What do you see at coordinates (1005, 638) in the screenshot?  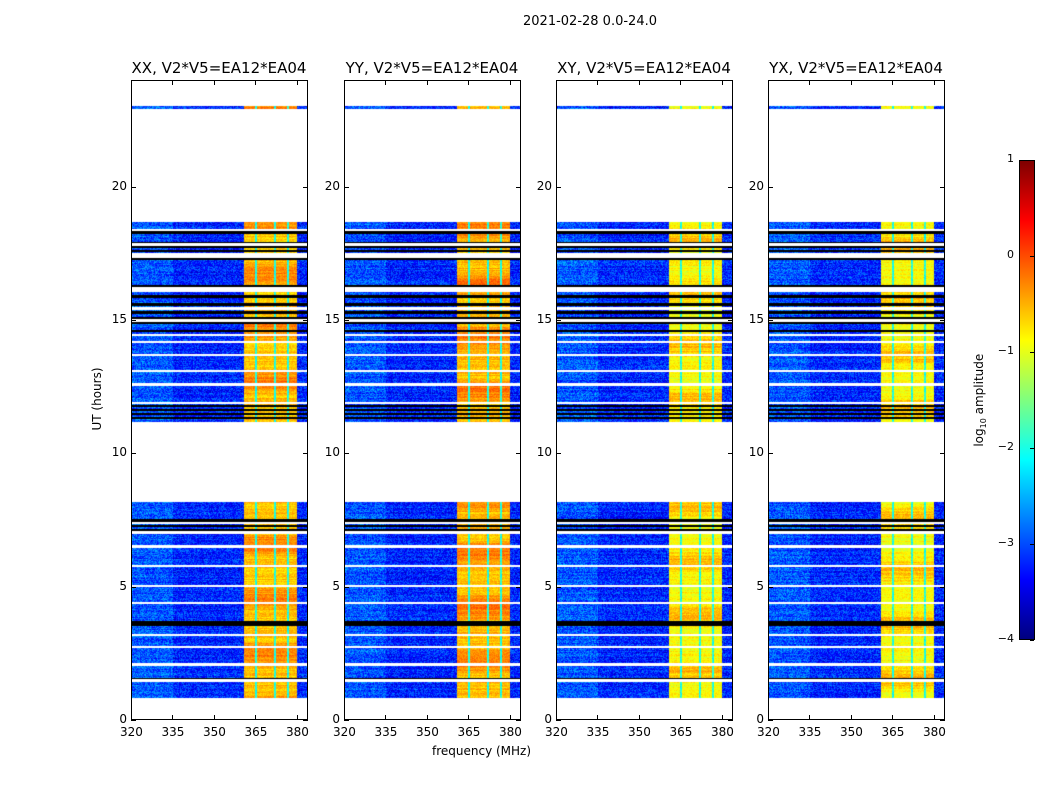 I see `colorbar-tick-label: −4` at bounding box center [1005, 638].